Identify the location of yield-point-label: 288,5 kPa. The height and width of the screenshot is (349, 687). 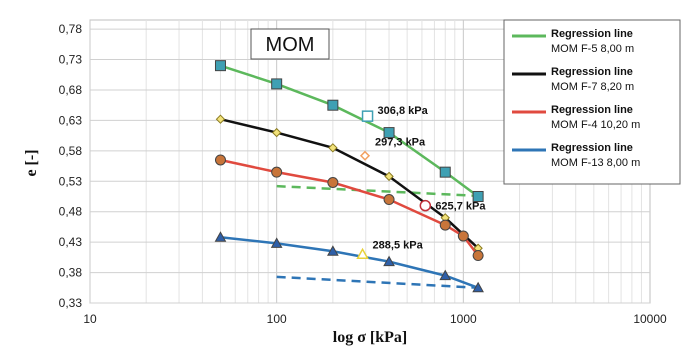
(398, 245).